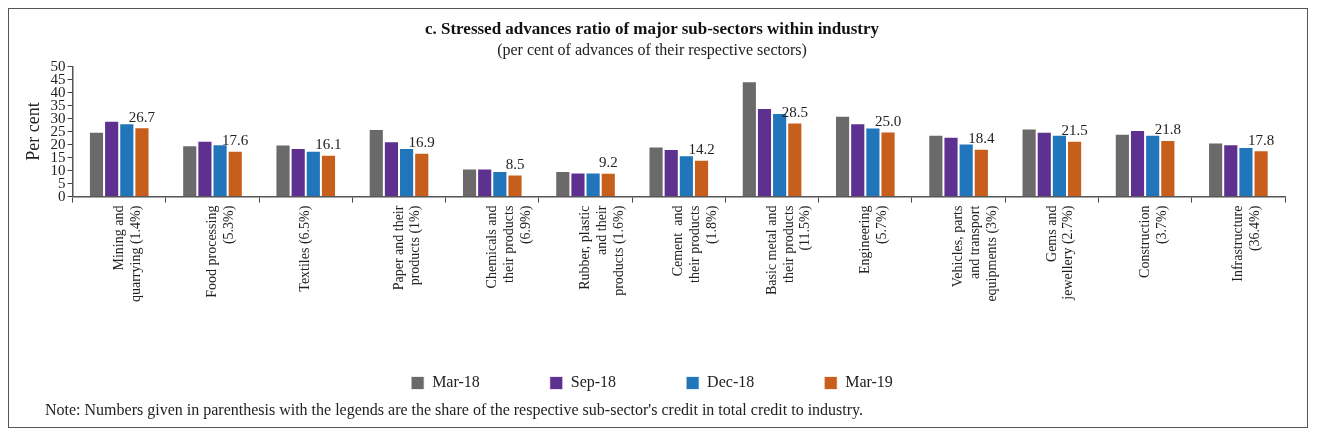 The image size is (1324, 440). What do you see at coordinates (652, 50) in the screenshot?
I see `chart-subtitle: (per cent of advances of their respective sectors)` at bounding box center [652, 50].